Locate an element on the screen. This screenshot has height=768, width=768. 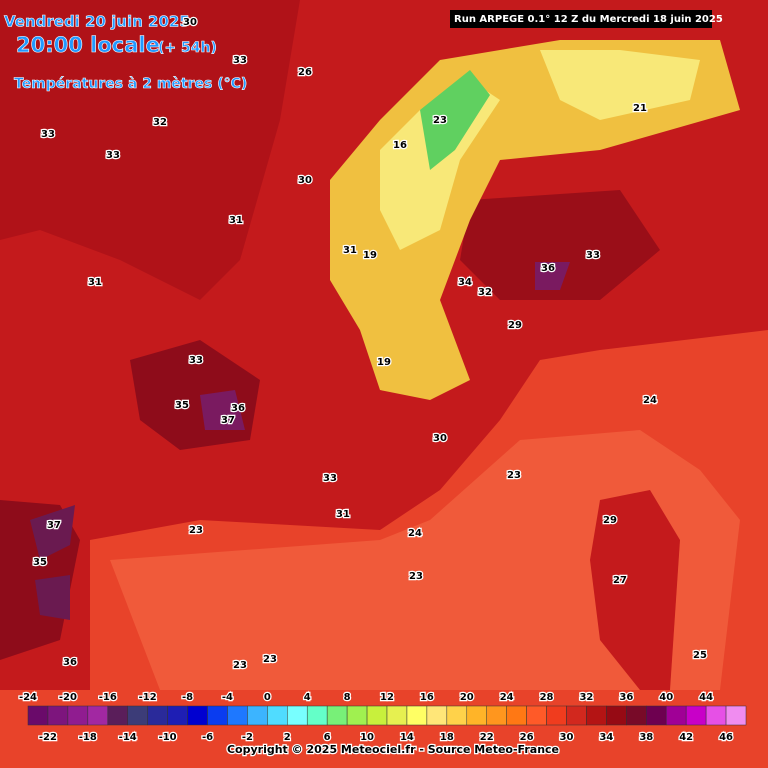
date: Vendredi 20 juin 2025 is located at coordinates (97, 22).